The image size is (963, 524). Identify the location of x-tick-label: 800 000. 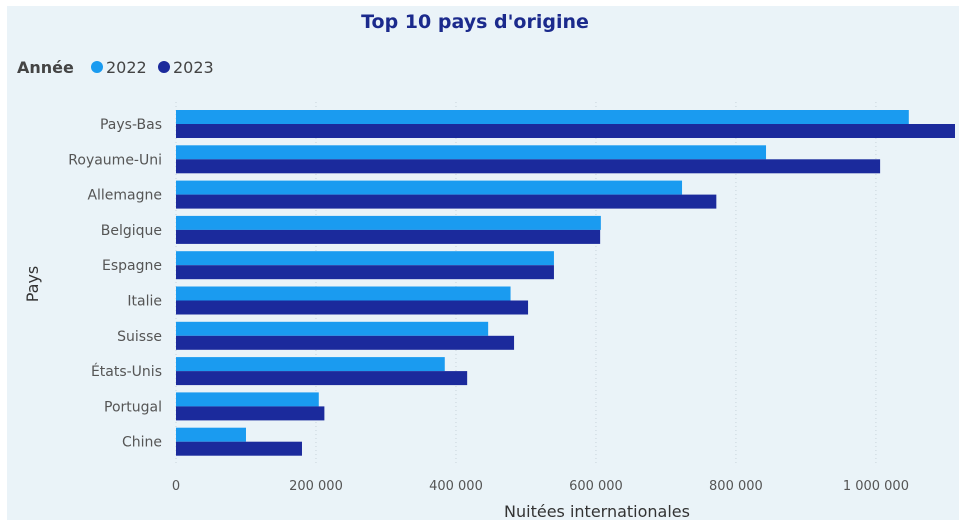
(736, 486).